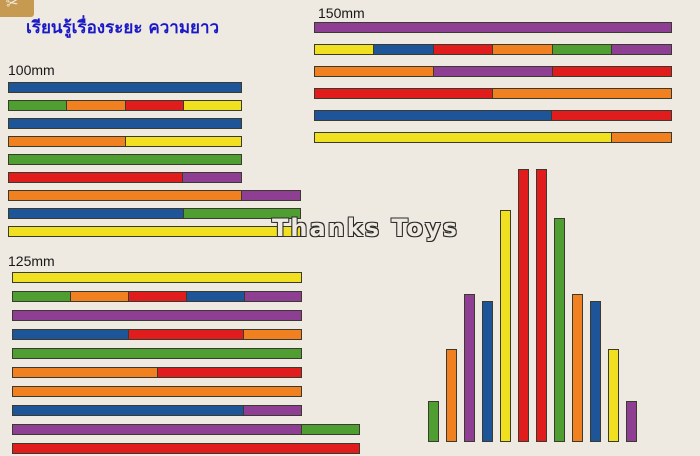  I want to click on corner-logo: ✂, so click(17, 8).